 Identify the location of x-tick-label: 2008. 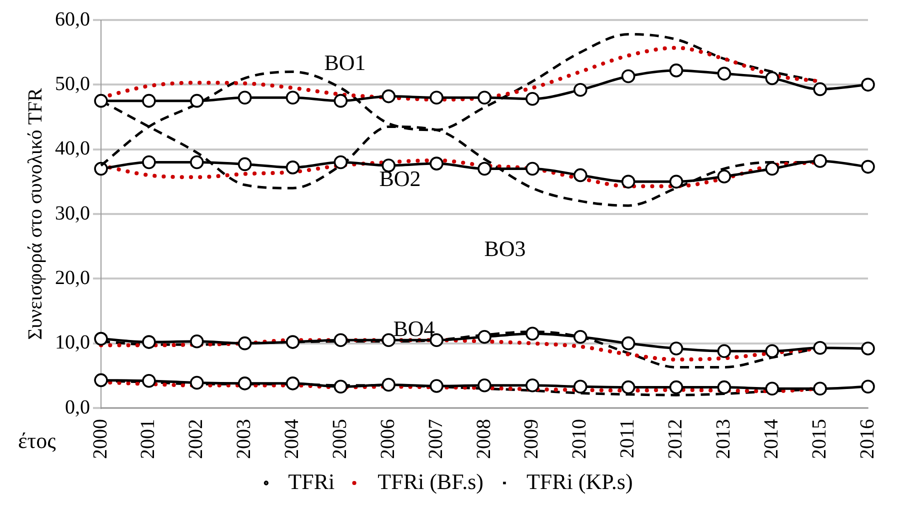
(483, 439).